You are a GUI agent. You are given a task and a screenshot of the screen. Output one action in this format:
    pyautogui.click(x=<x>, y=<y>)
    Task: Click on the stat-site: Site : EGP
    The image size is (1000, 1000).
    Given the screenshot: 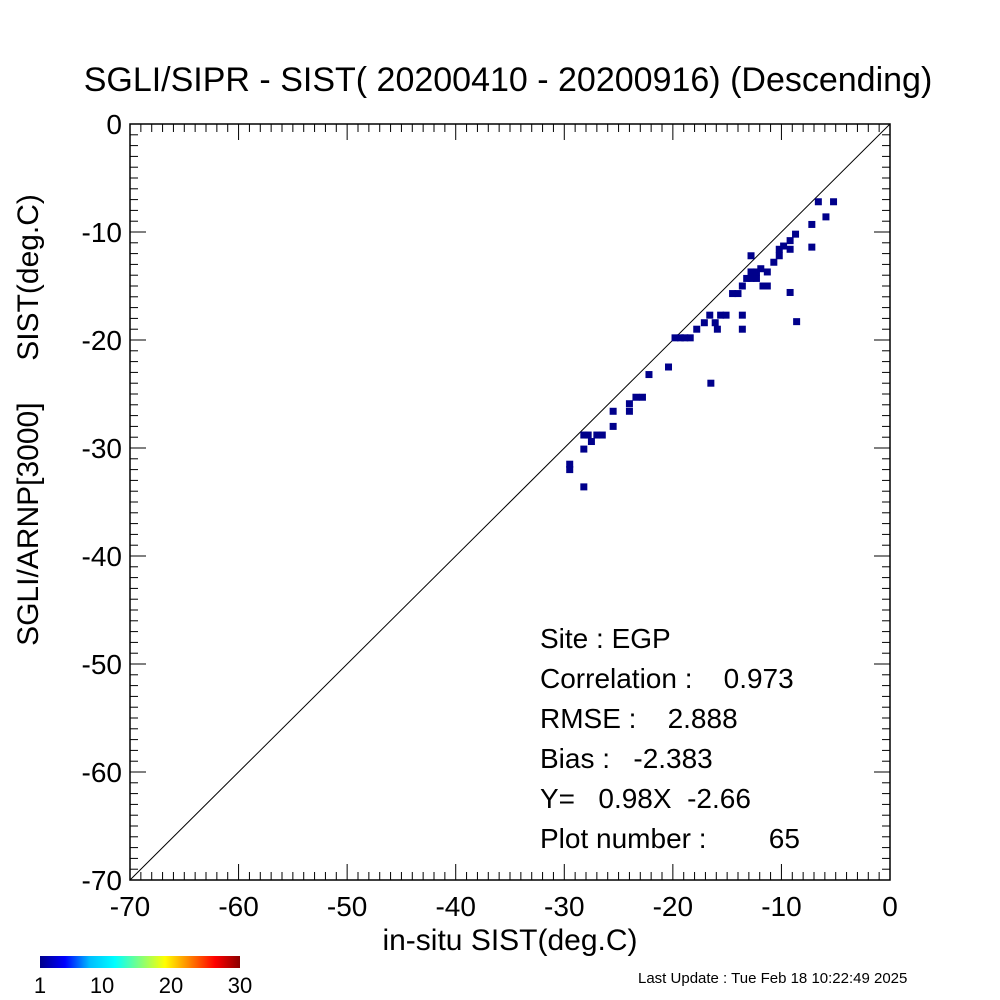 What is the action you would take?
    pyautogui.click(x=605, y=638)
    